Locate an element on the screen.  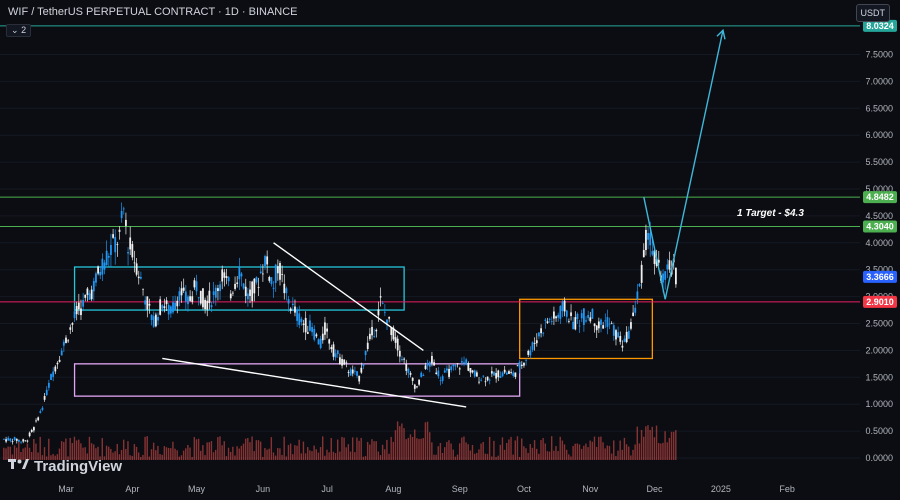
price-badge is located at coordinates (880, 197).